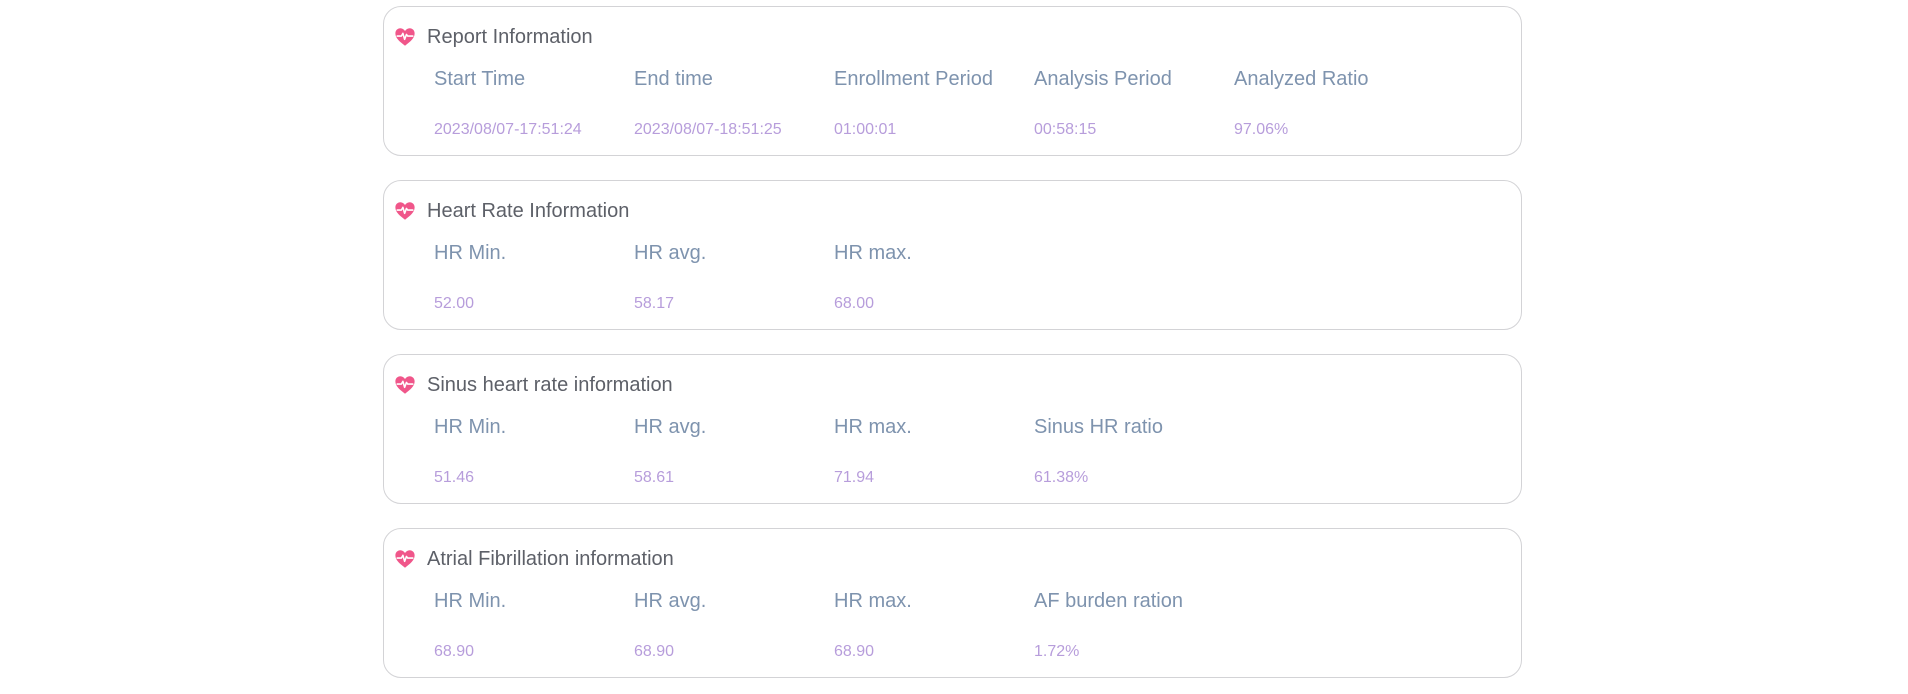  I want to click on field-value: 01:00:01, so click(865, 129).